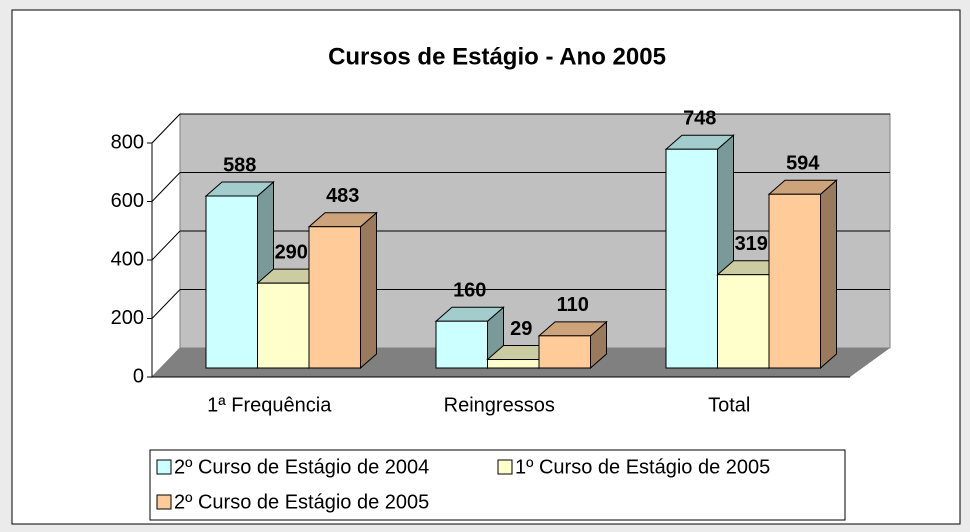 This screenshot has height=532, width=970. What do you see at coordinates (699, 118) in the screenshot?
I see `value-label: 748` at bounding box center [699, 118].